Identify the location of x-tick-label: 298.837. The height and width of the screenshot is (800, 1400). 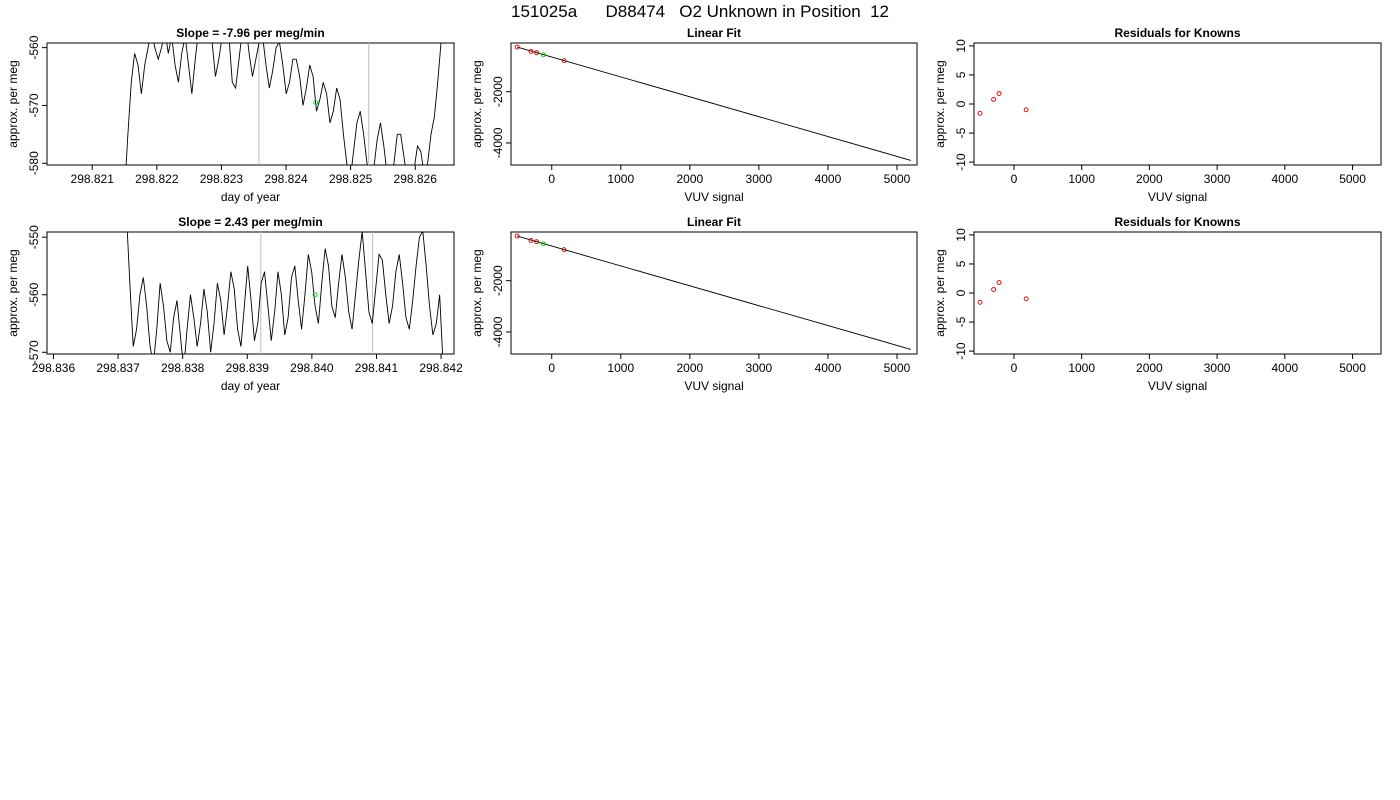
(118, 368).